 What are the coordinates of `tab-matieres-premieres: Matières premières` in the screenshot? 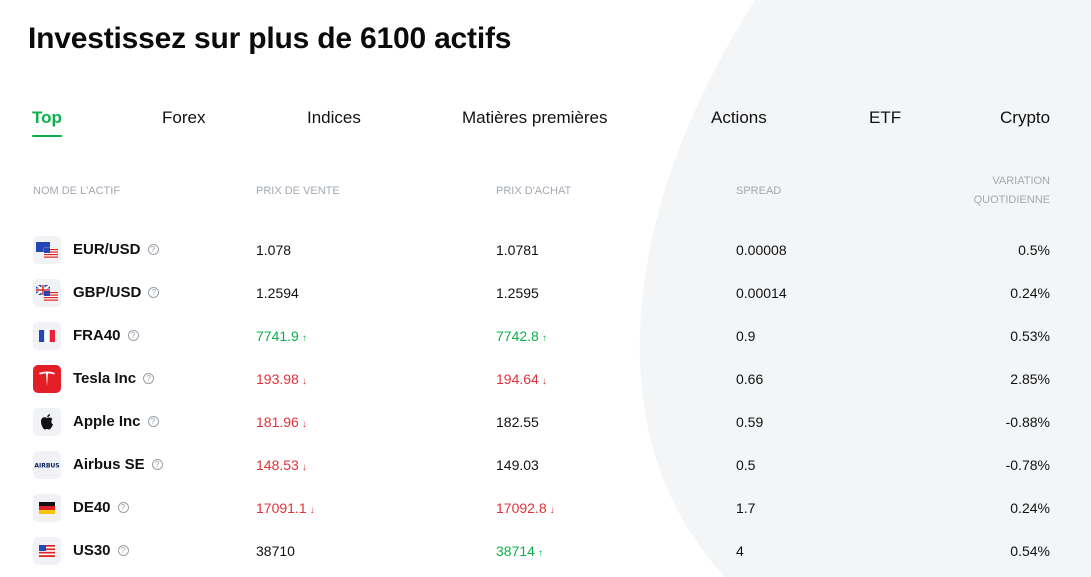 It's located at (535, 117).